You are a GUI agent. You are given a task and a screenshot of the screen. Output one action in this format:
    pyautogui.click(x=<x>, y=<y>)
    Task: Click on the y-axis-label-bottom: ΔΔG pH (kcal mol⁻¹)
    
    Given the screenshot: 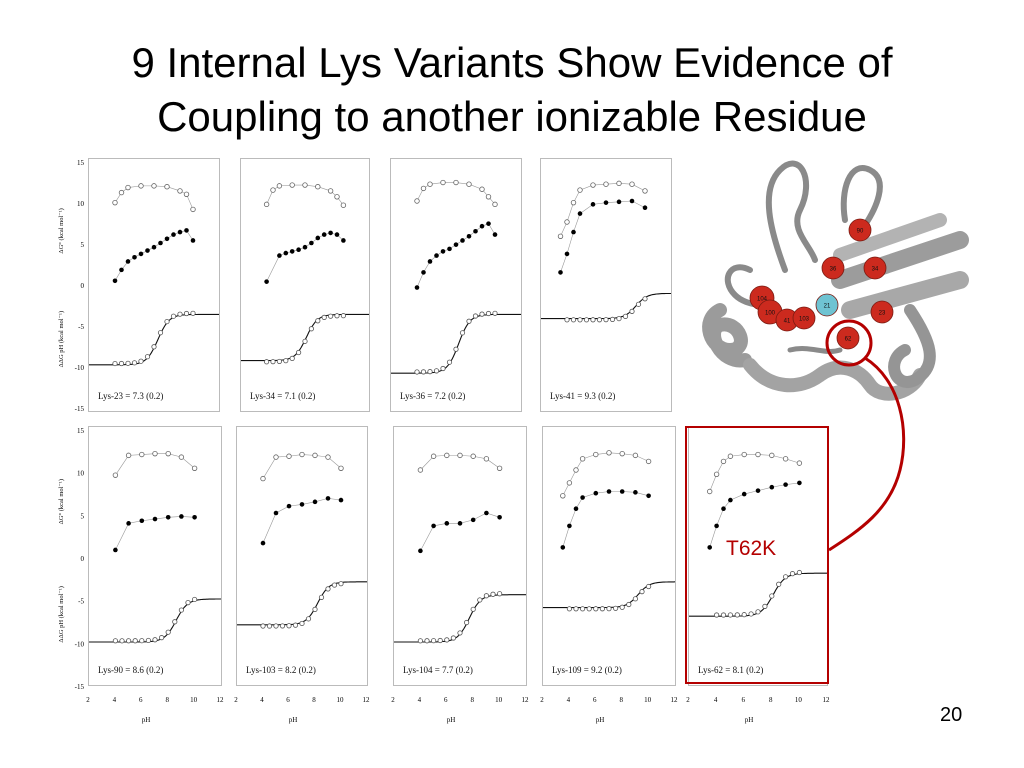 What is the action you would take?
    pyautogui.click(x=61, y=339)
    